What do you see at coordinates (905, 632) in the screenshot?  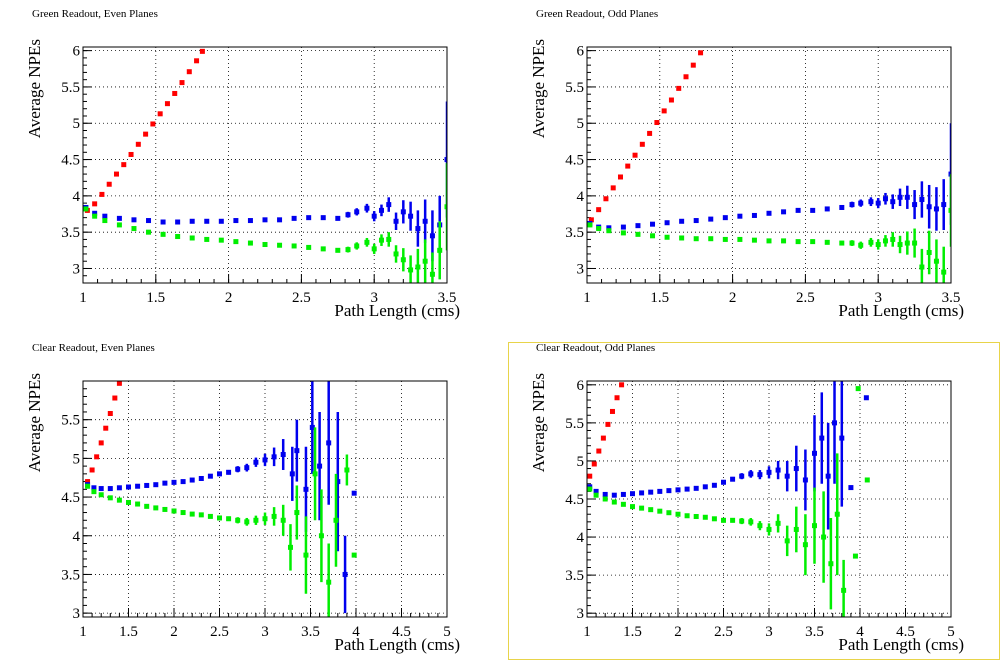 I see `x-tick-label: 4.5` at bounding box center [905, 632].